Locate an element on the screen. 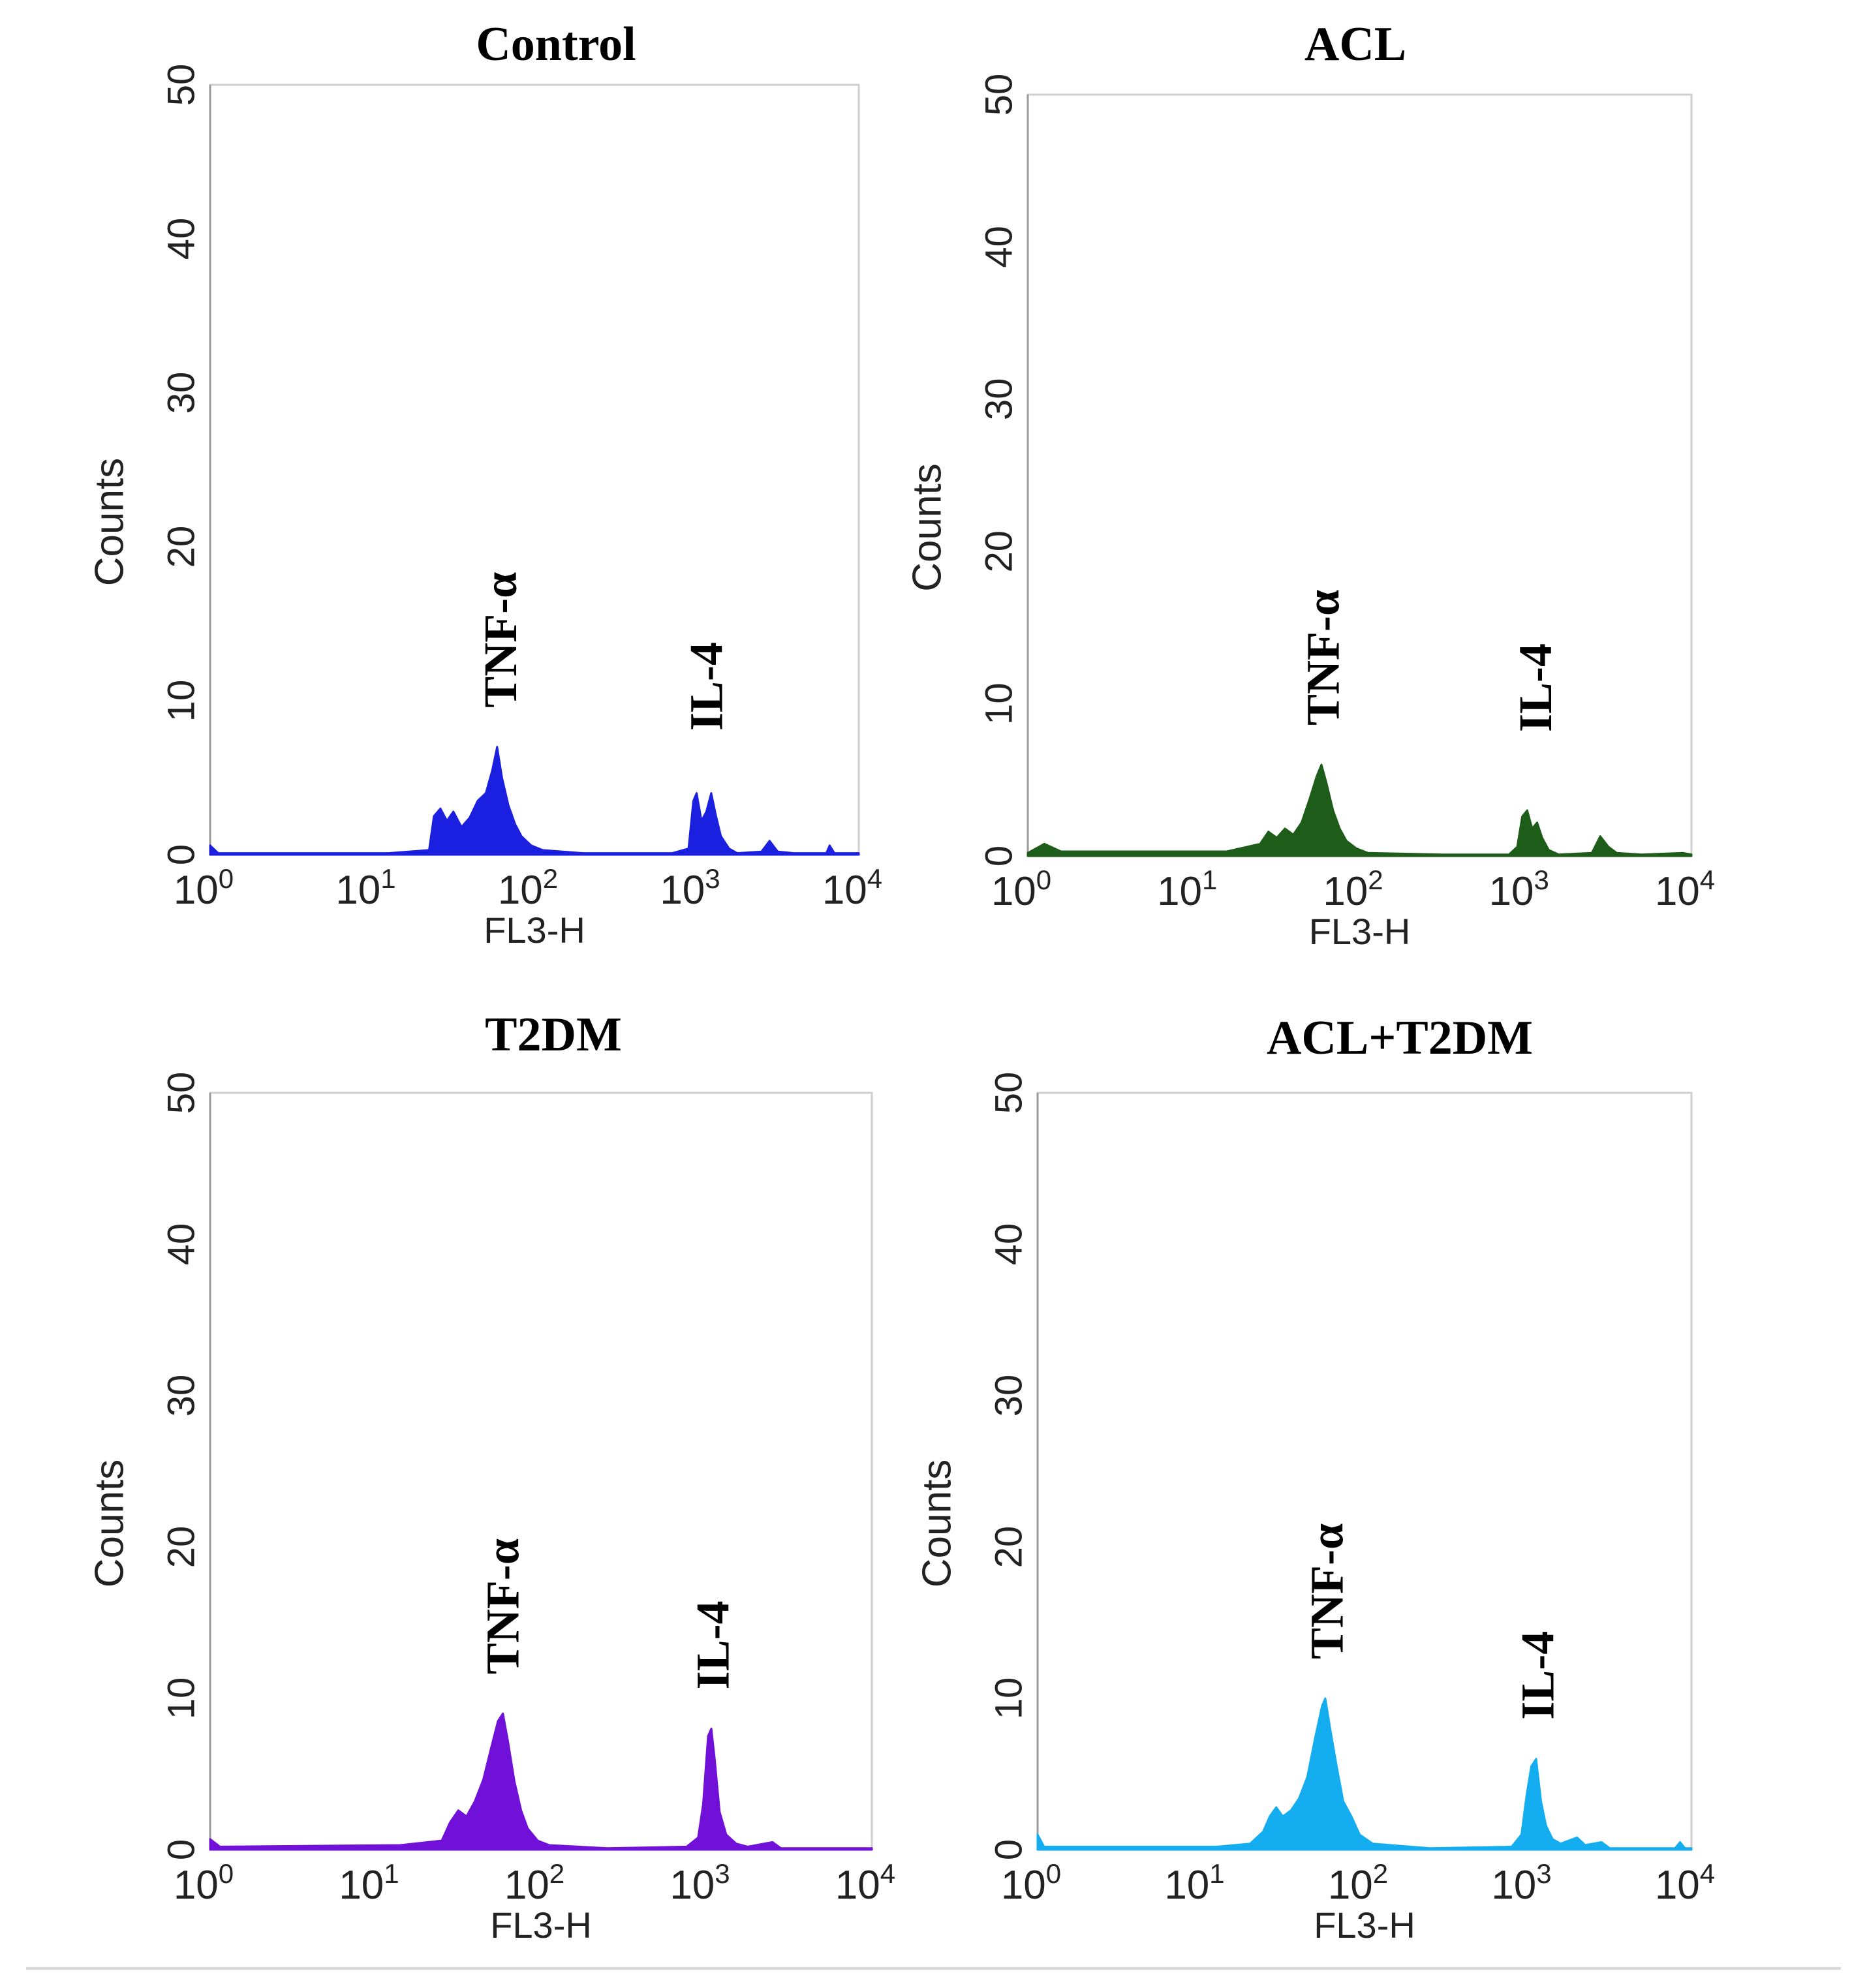  panel-title: Control is located at coordinates (556, 44).